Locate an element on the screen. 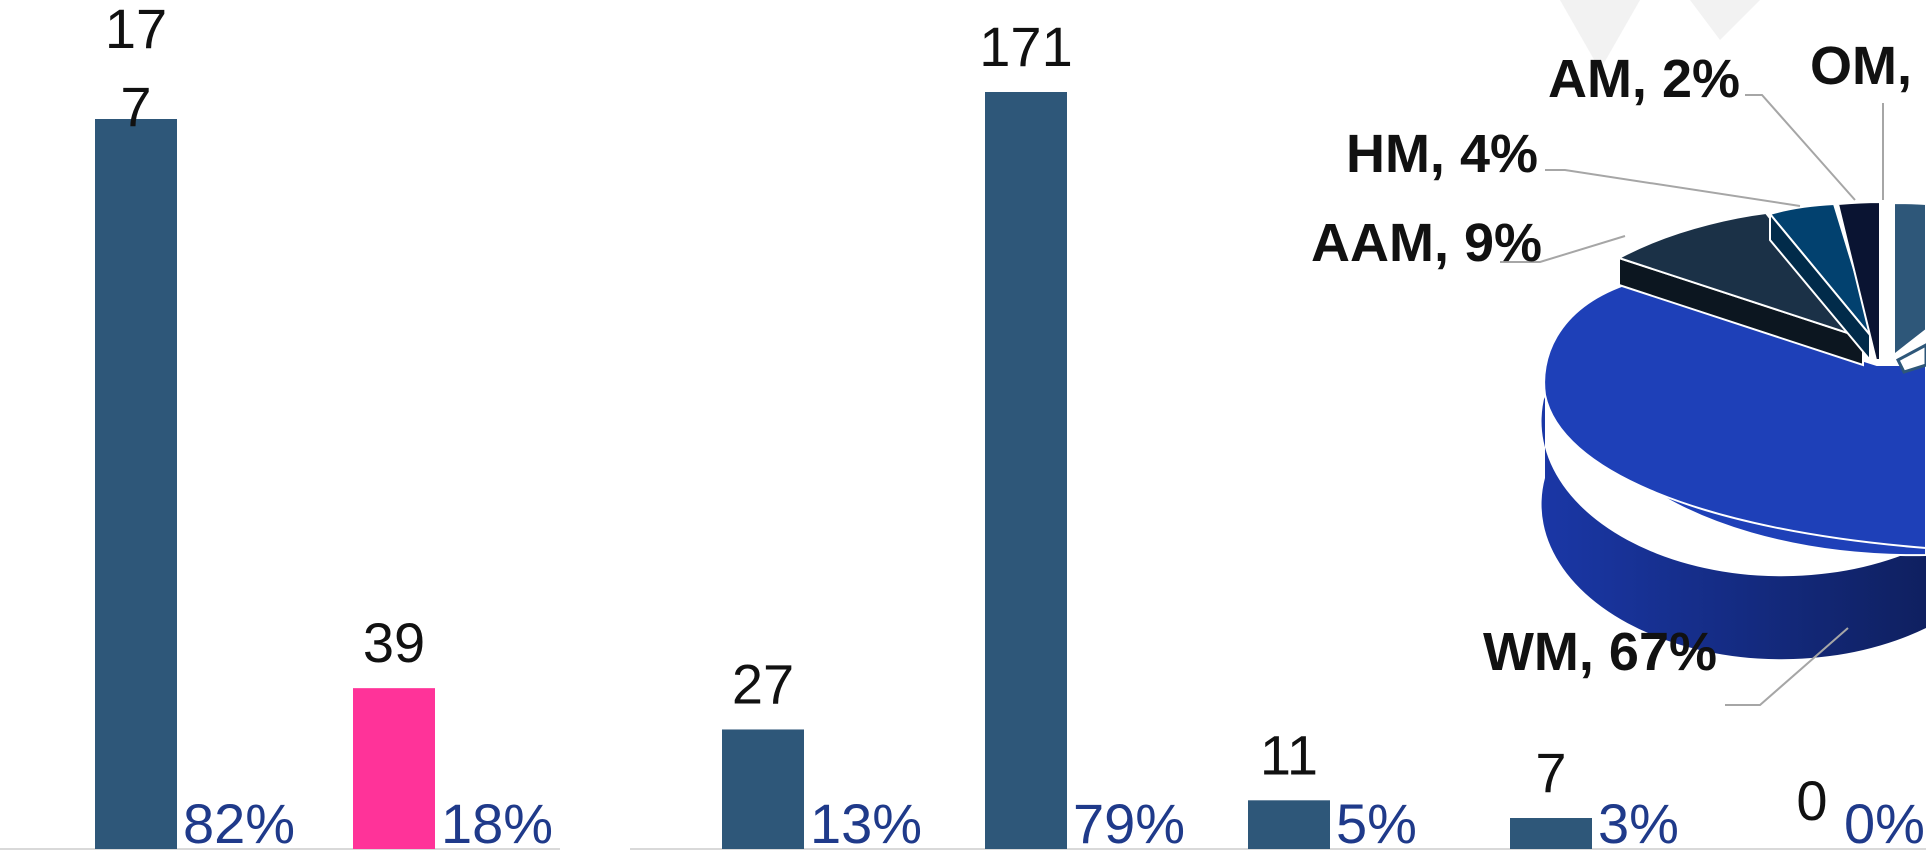  bar-male is located at coordinates (136, 484).